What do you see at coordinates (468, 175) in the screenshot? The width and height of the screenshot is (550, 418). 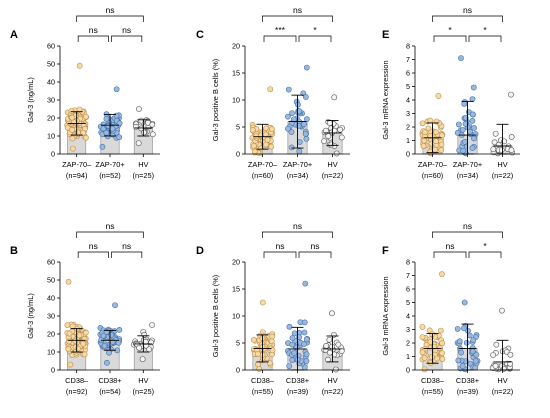 I see `sample-size-label: (n=34)` at bounding box center [468, 175].